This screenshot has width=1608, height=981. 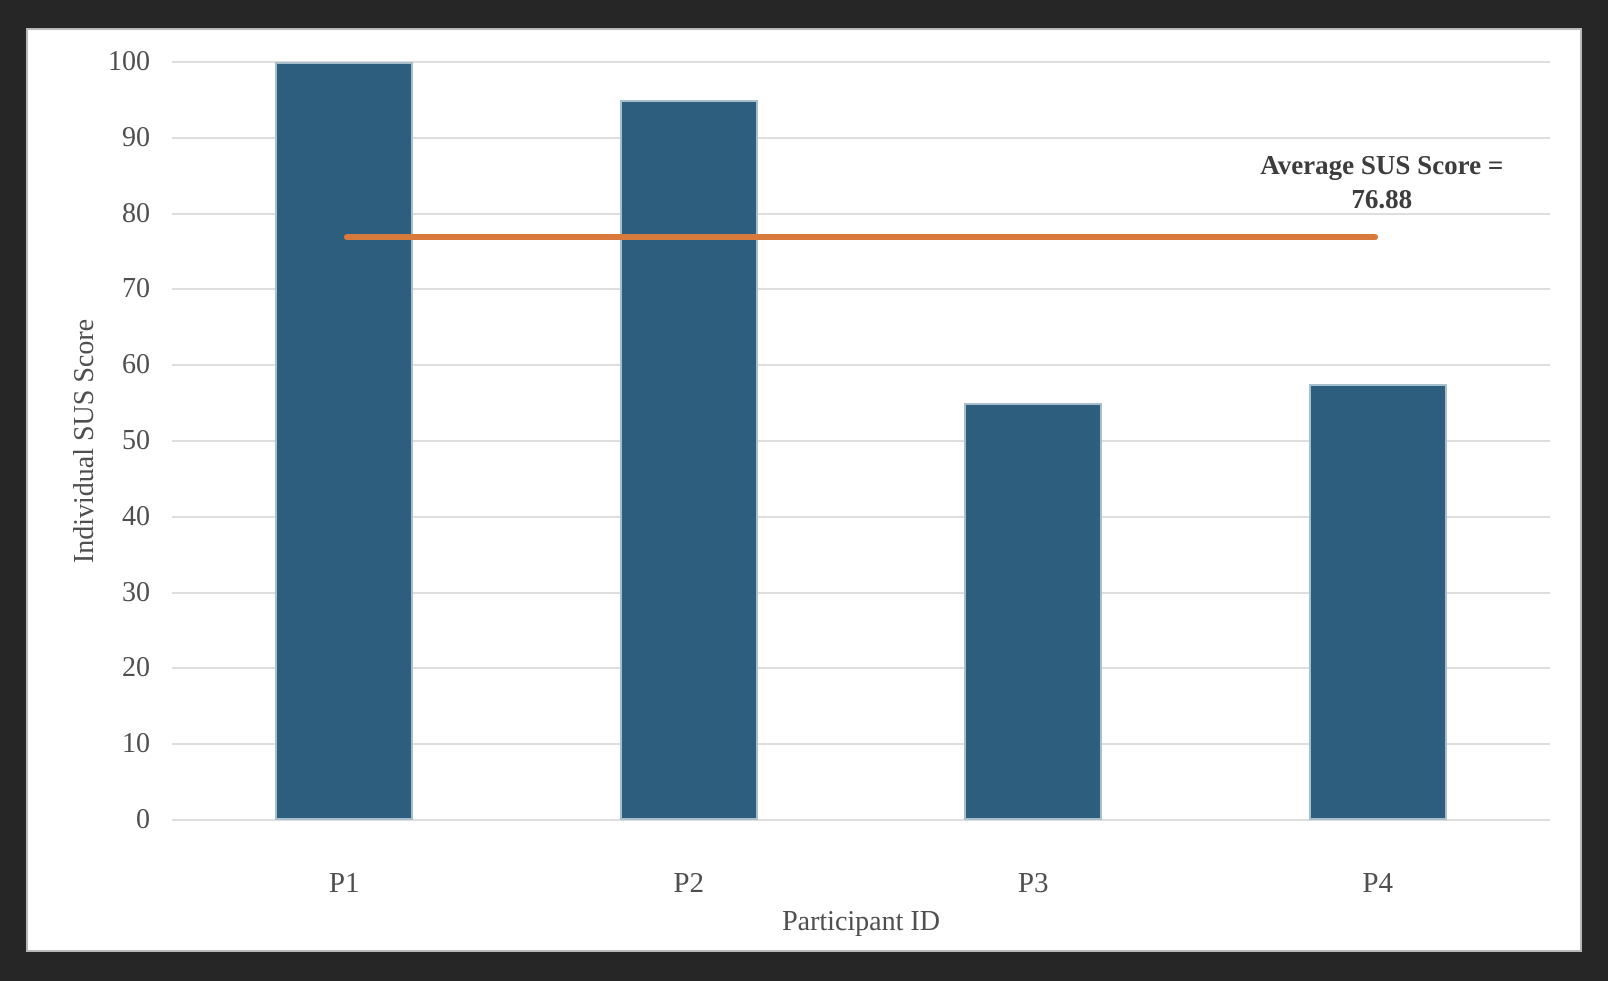 What do you see at coordinates (1382, 165) in the screenshot?
I see `average-annotation-line1: Average SUS Score =` at bounding box center [1382, 165].